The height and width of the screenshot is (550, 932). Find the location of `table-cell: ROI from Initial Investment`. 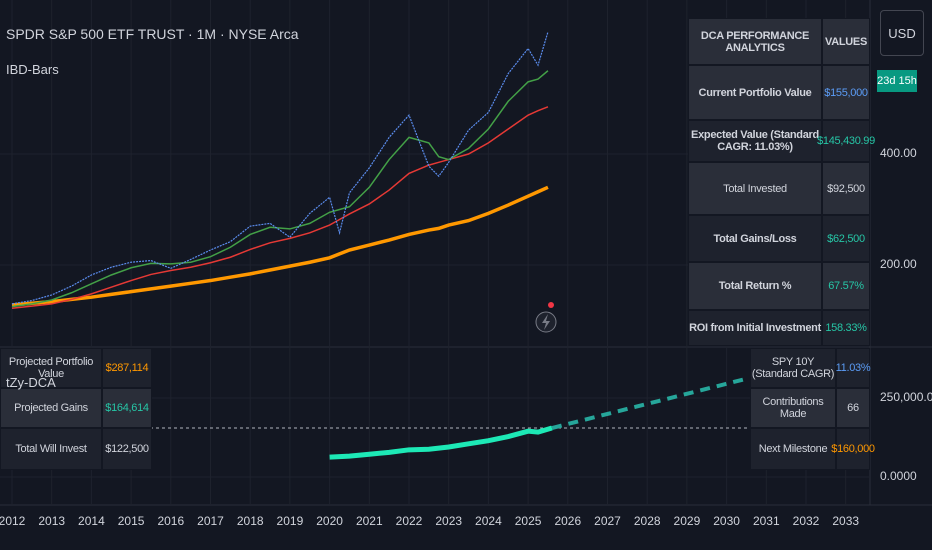

table-cell: ROI from Initial Investment is located at coordinates (755, 328).